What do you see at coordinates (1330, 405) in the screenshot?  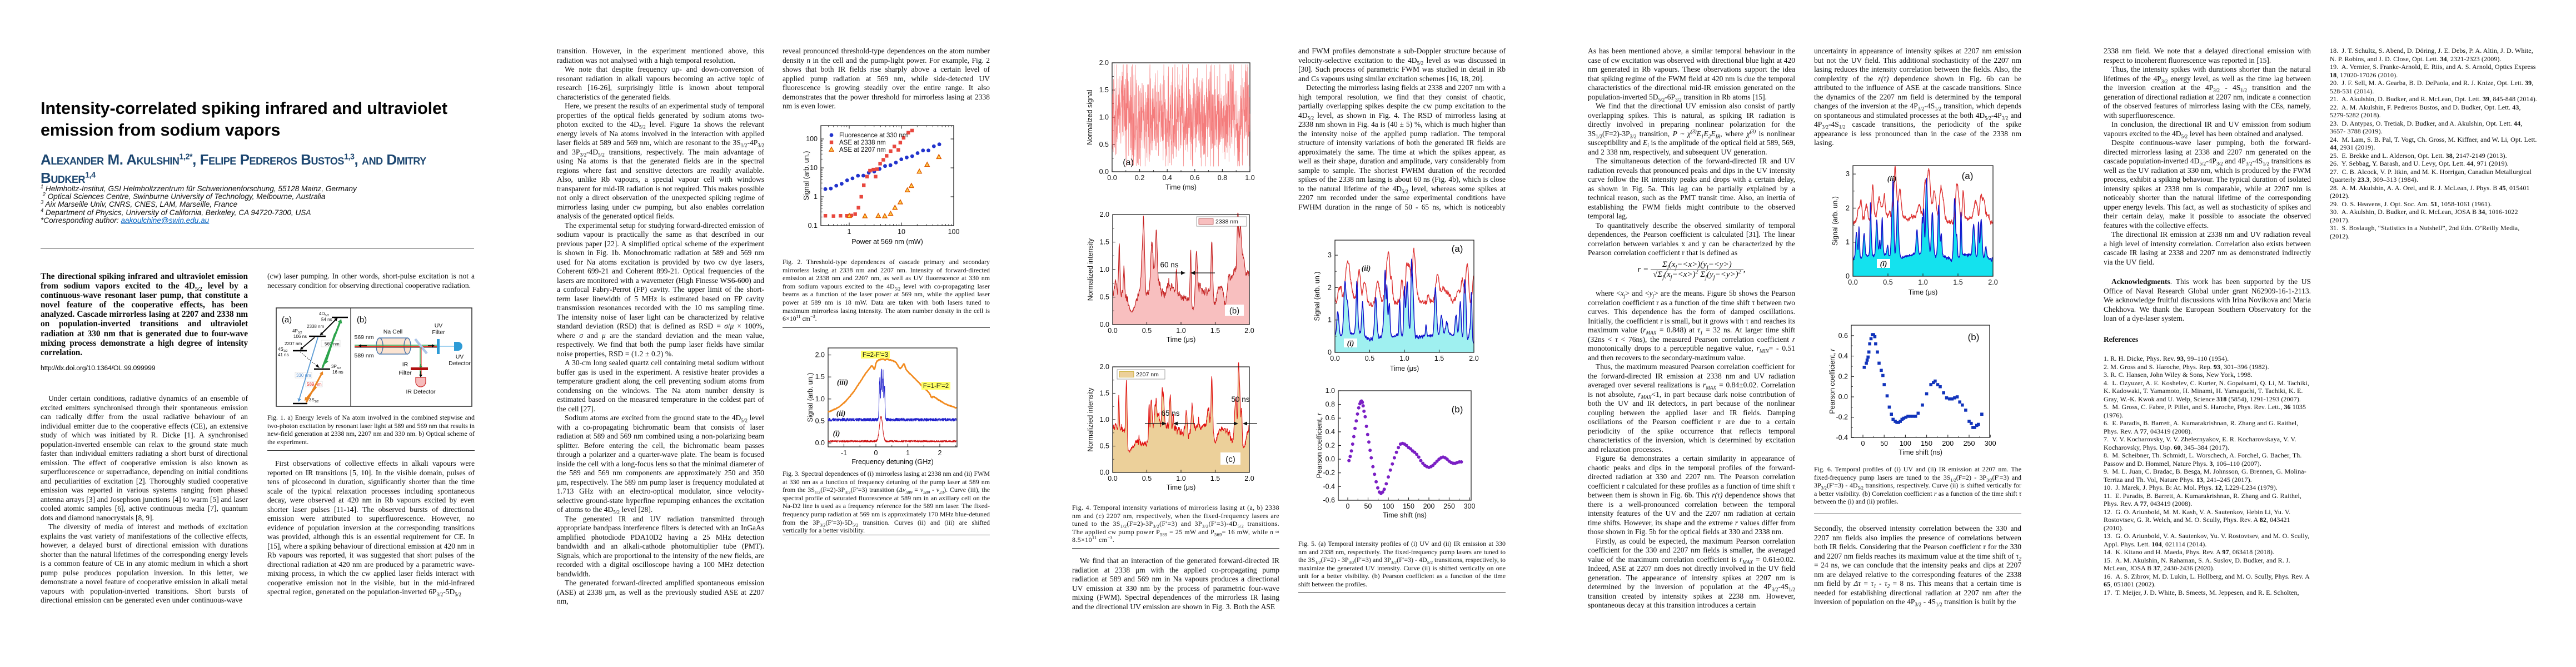 I see `svg-text: 0.8` at bounding box center [1330, 405].